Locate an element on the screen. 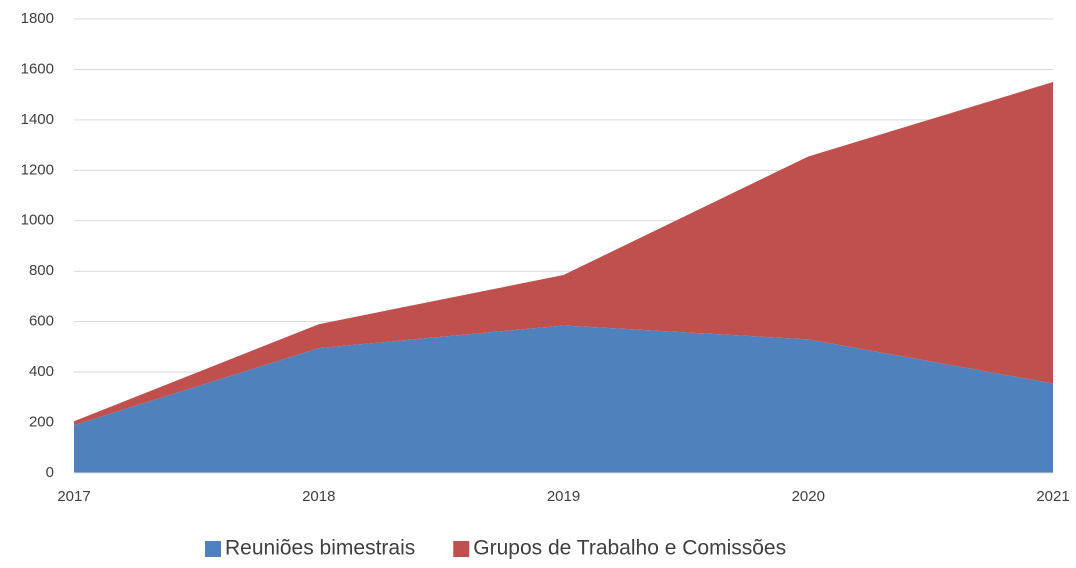 The width and height of the screenshot is (1076, 568). y-tick-label: 600 is located at coordinates (41, 321).